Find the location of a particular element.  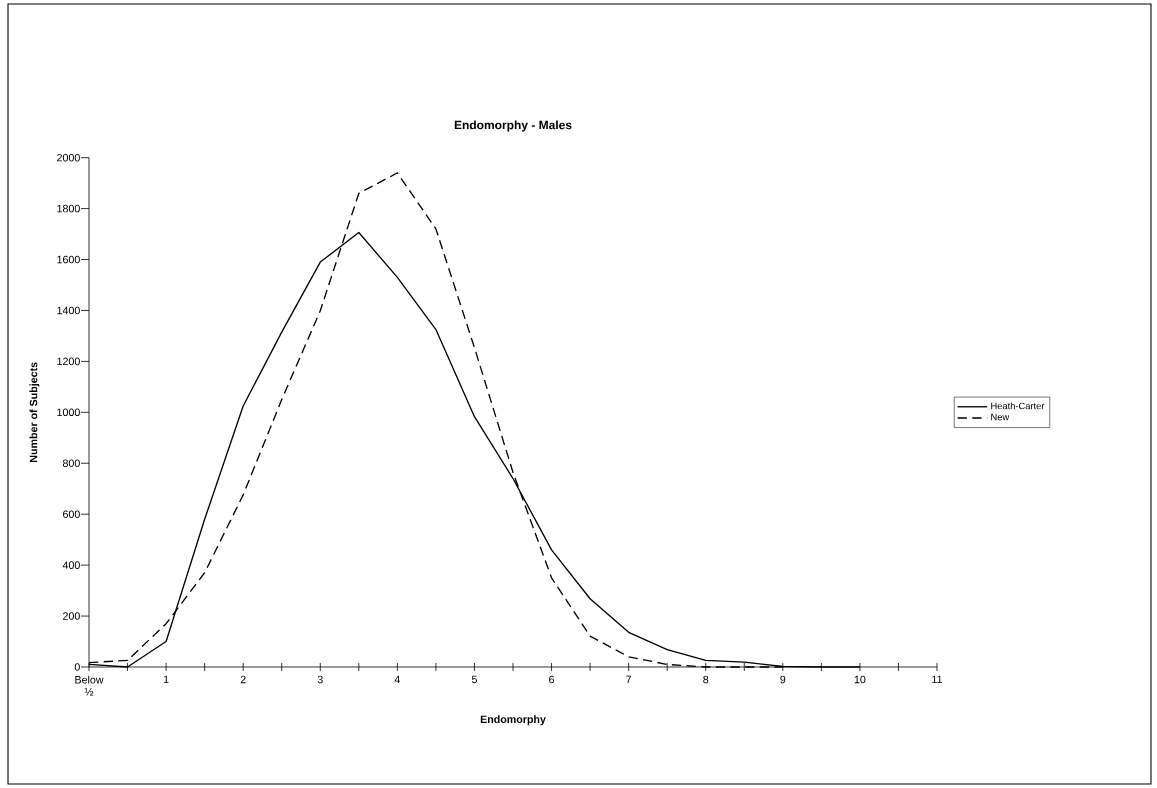

y-tick-label: 1400 is located at coordinates (68, 310).